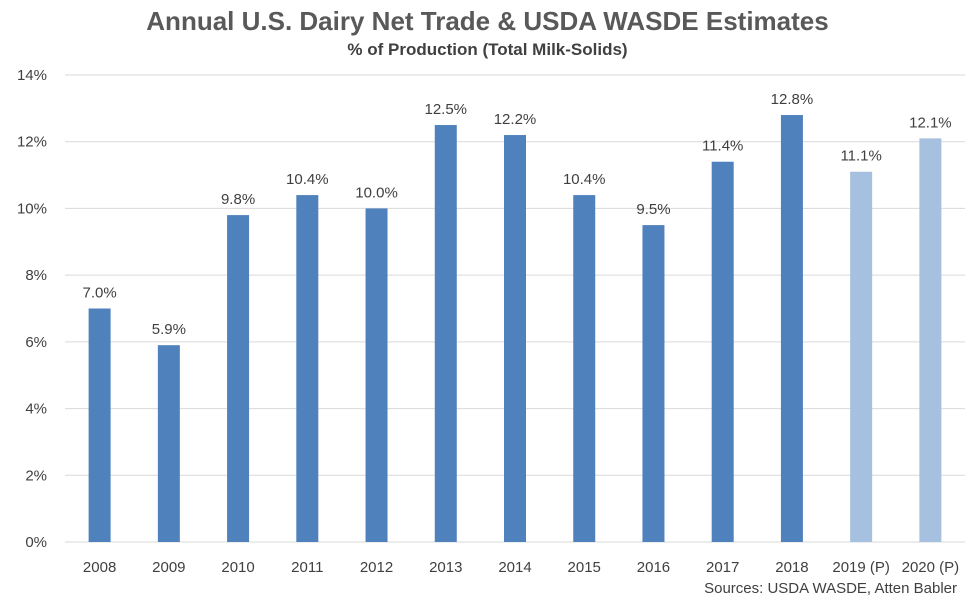  What do you see at coordinates (32, 75) in the screenshot?
I see `y-tick-label: 14%` at bounding box center [32, 75].